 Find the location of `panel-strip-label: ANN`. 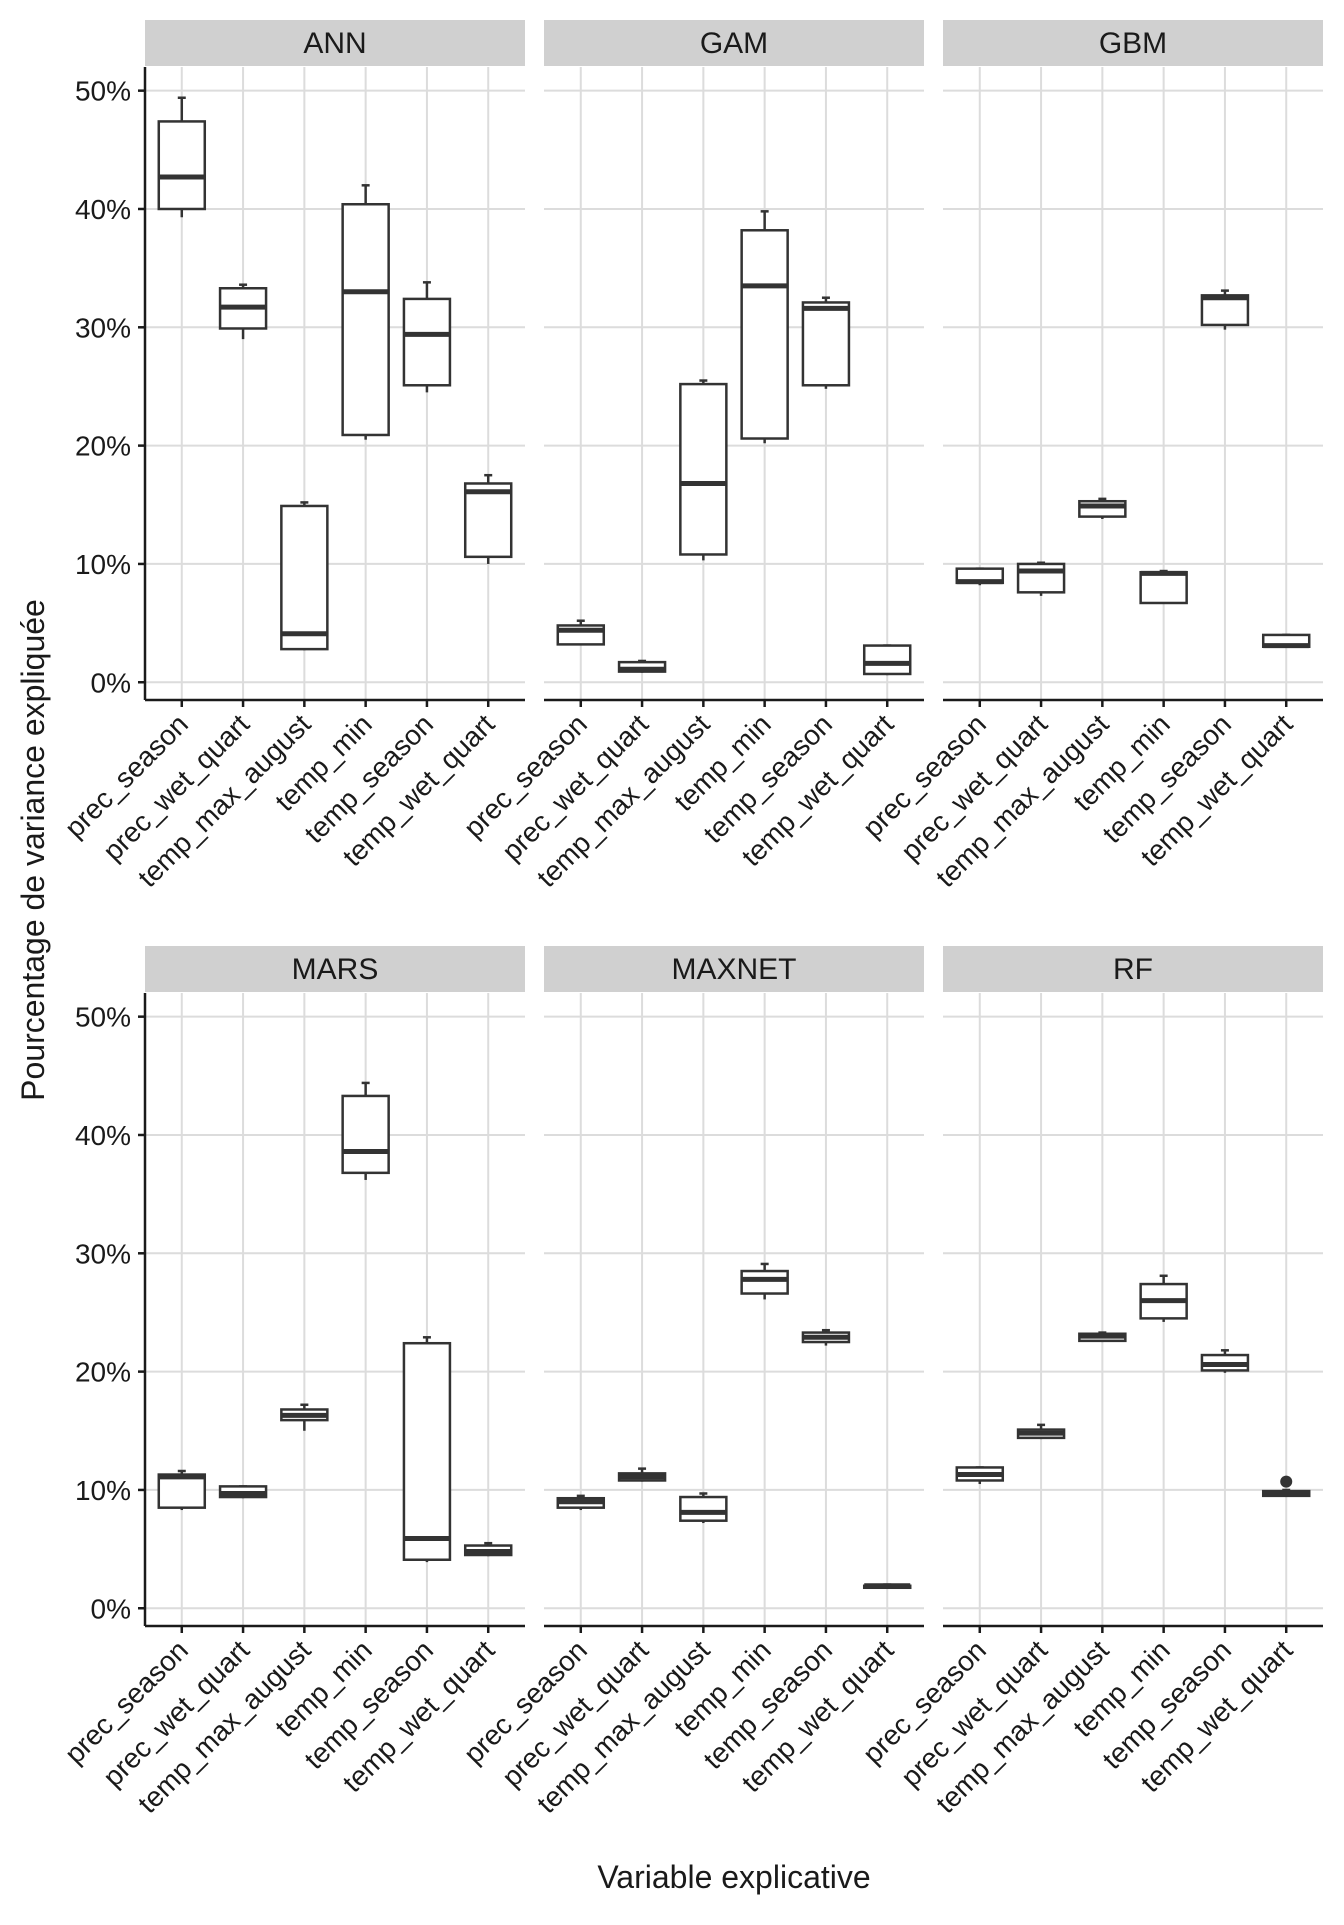

panel-strip-label: ANN is located at coordinates (334, 43).